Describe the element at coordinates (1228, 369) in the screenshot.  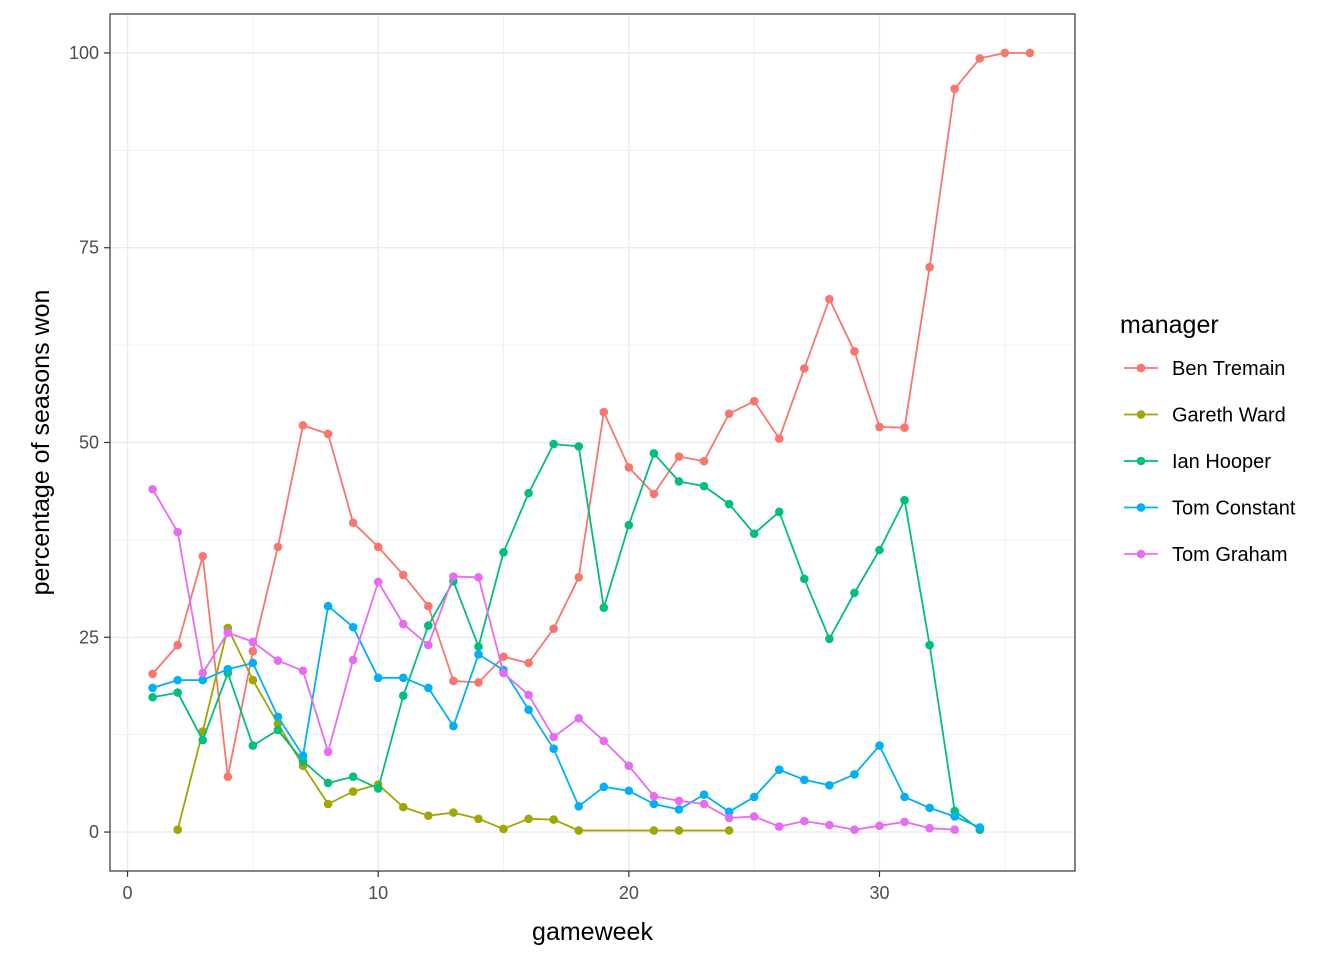
I see `legend-label: Ben Tremain` at that location.